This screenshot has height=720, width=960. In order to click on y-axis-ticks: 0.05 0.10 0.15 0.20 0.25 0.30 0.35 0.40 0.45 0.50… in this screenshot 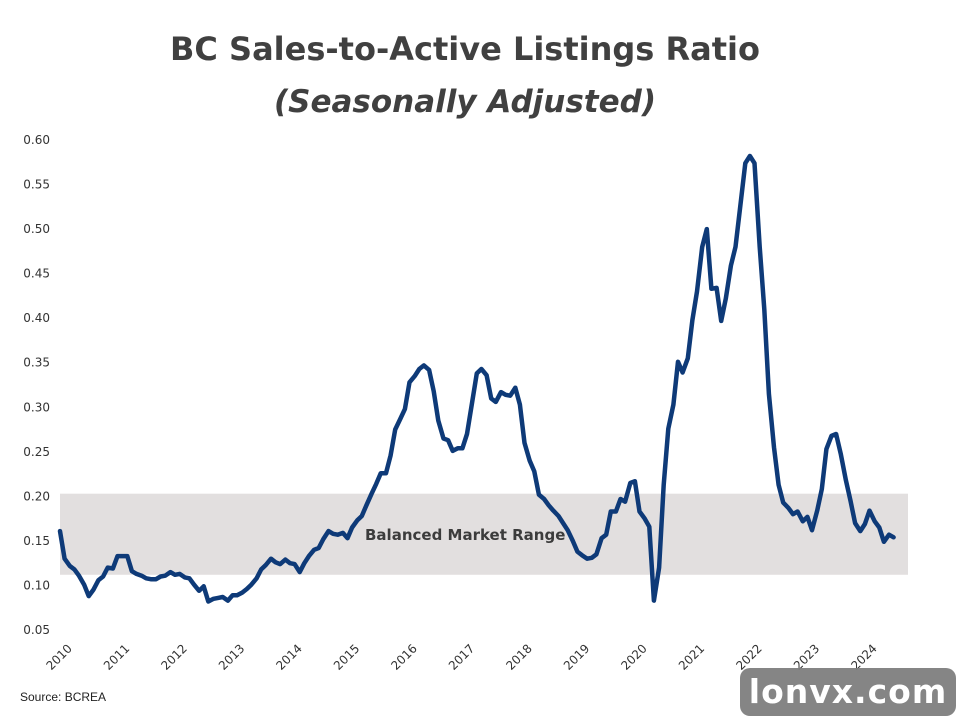, I will do `click(36, 385)`.